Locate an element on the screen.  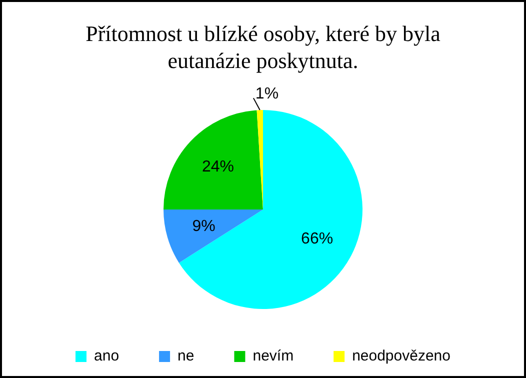
legend-label: ne is located at coordinates (186, 356).